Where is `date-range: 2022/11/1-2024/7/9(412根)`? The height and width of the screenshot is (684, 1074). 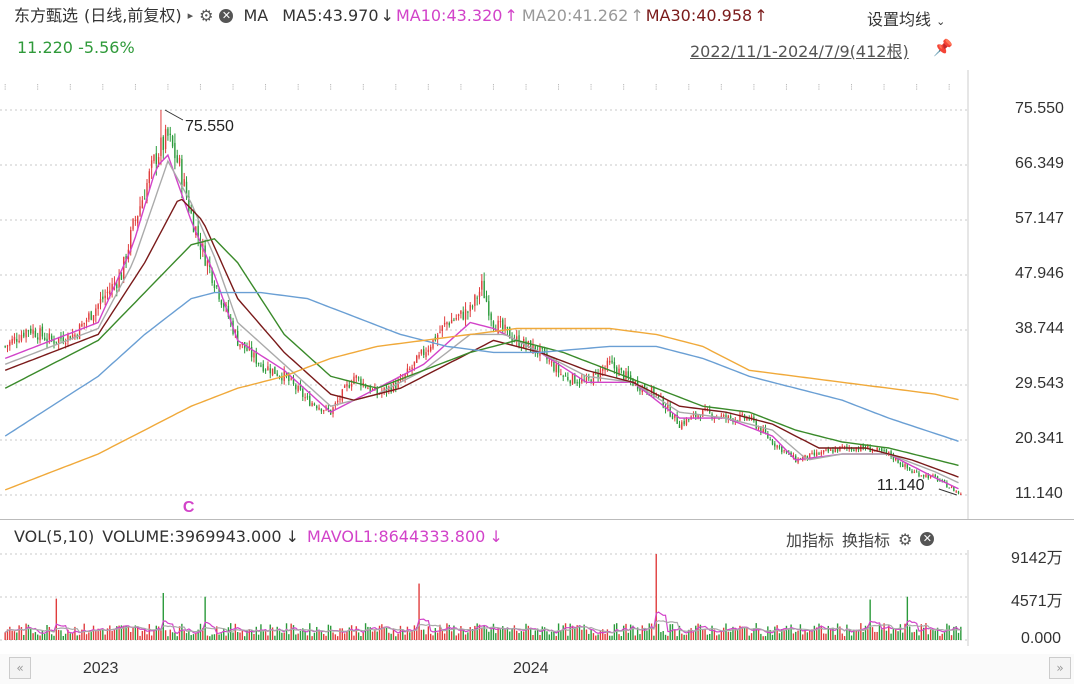
date-range: 2022/11/1-2024/7/9(412根) is located at coordinates (799, 50).